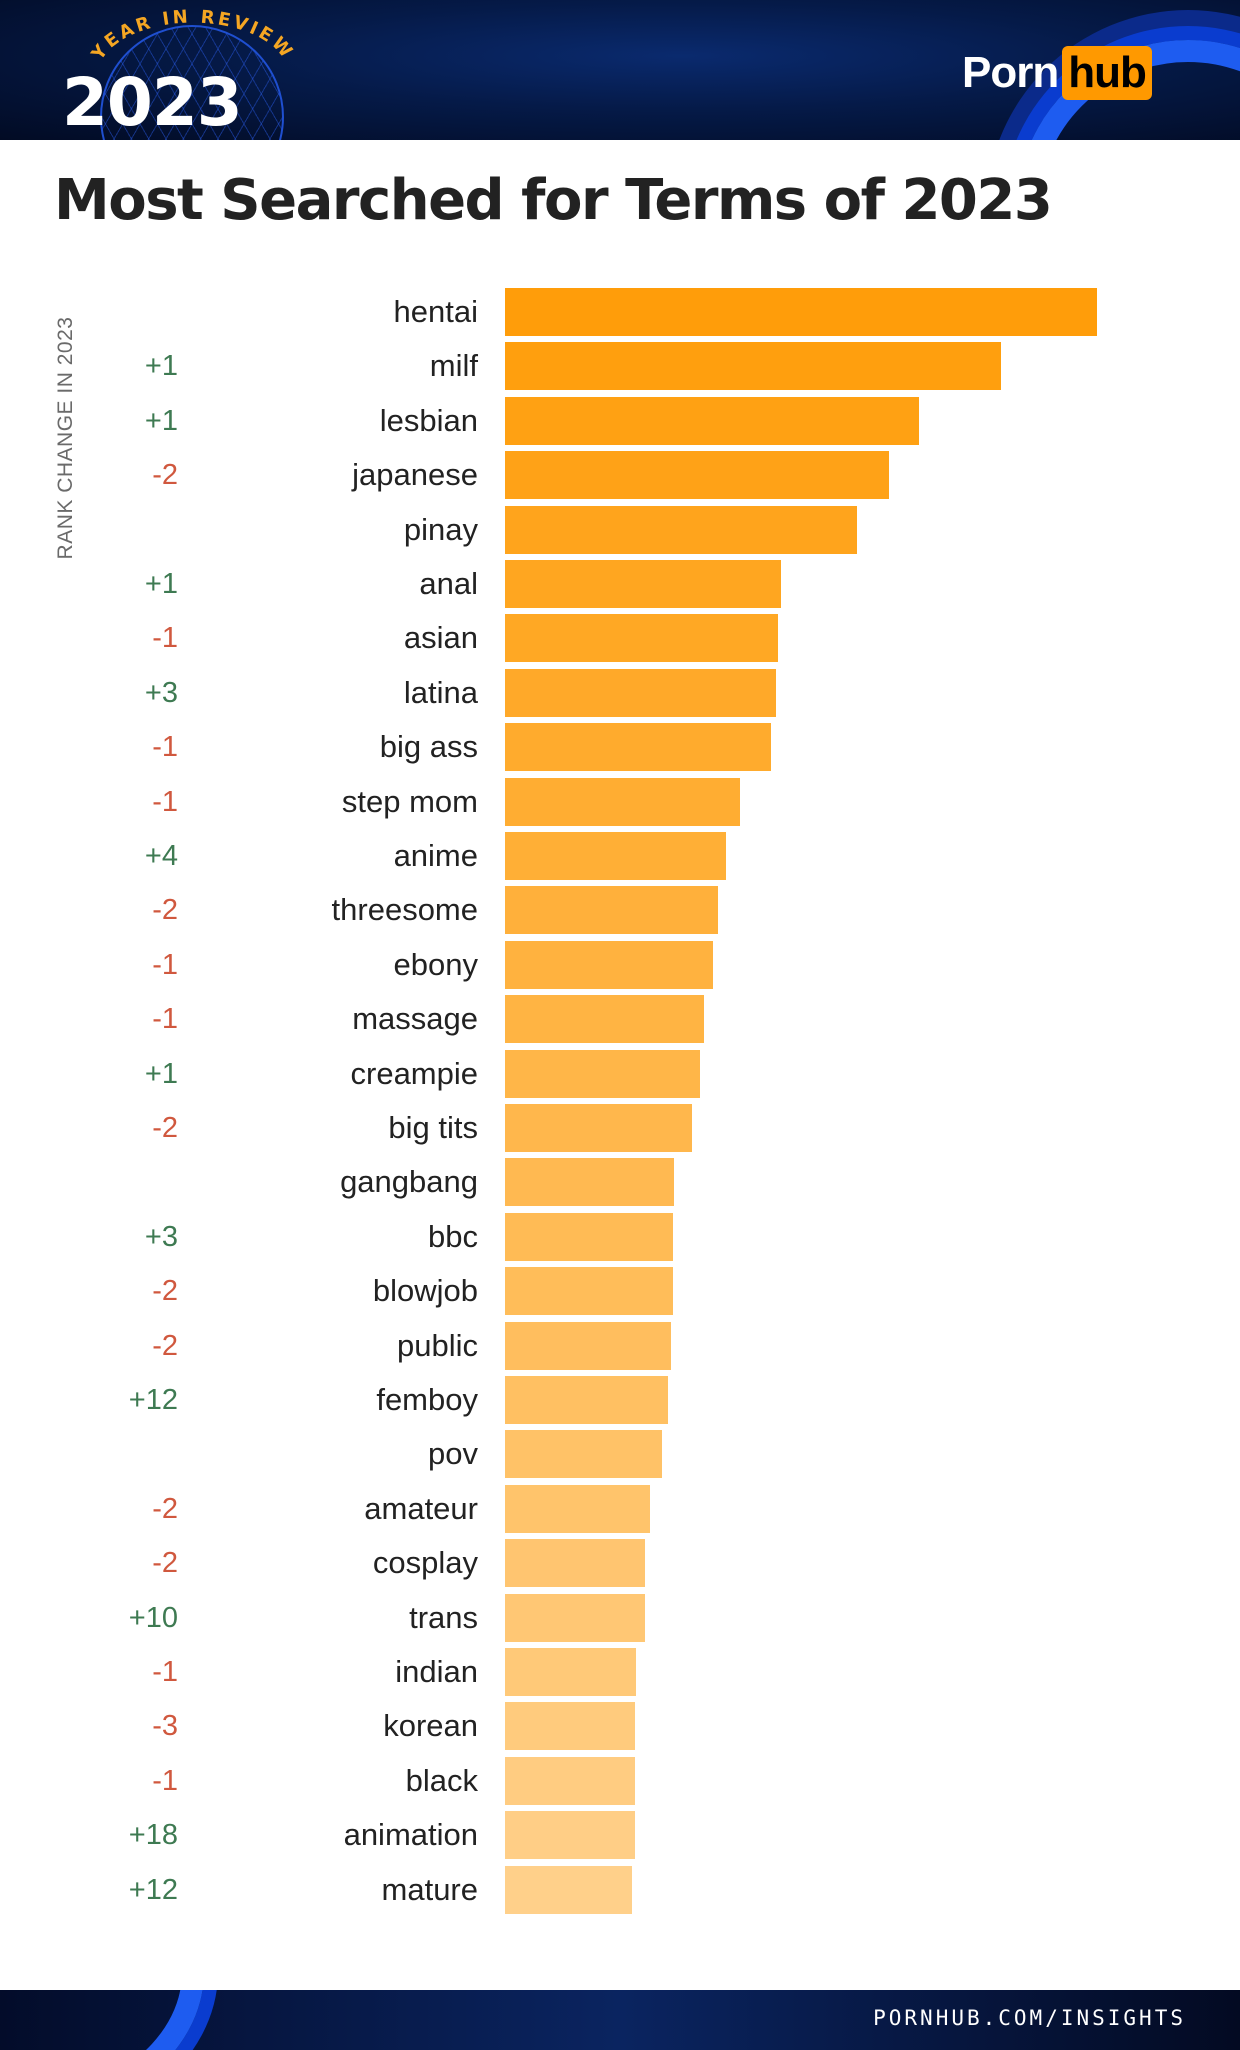 Image resolution: width=1240 pixels, height=2050 pixels. What do you see at coordinates (440, 638) in the screenshot?
I see `term-label: asian` at bounding box center [440, 638].